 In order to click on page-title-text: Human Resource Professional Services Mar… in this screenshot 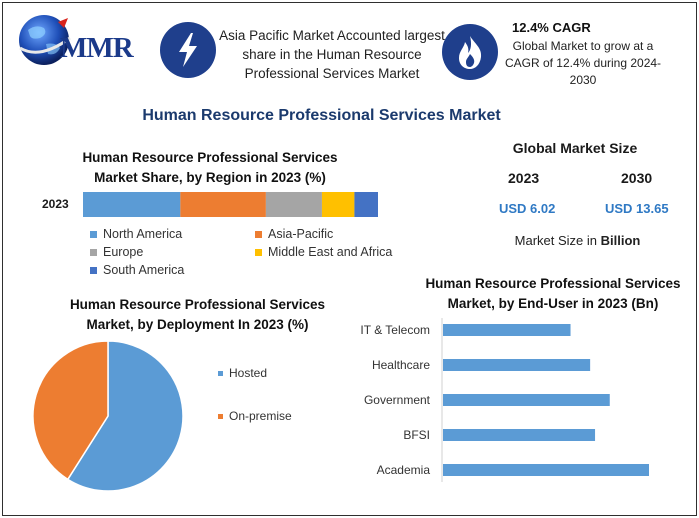, I will do `click(321, 115)`.